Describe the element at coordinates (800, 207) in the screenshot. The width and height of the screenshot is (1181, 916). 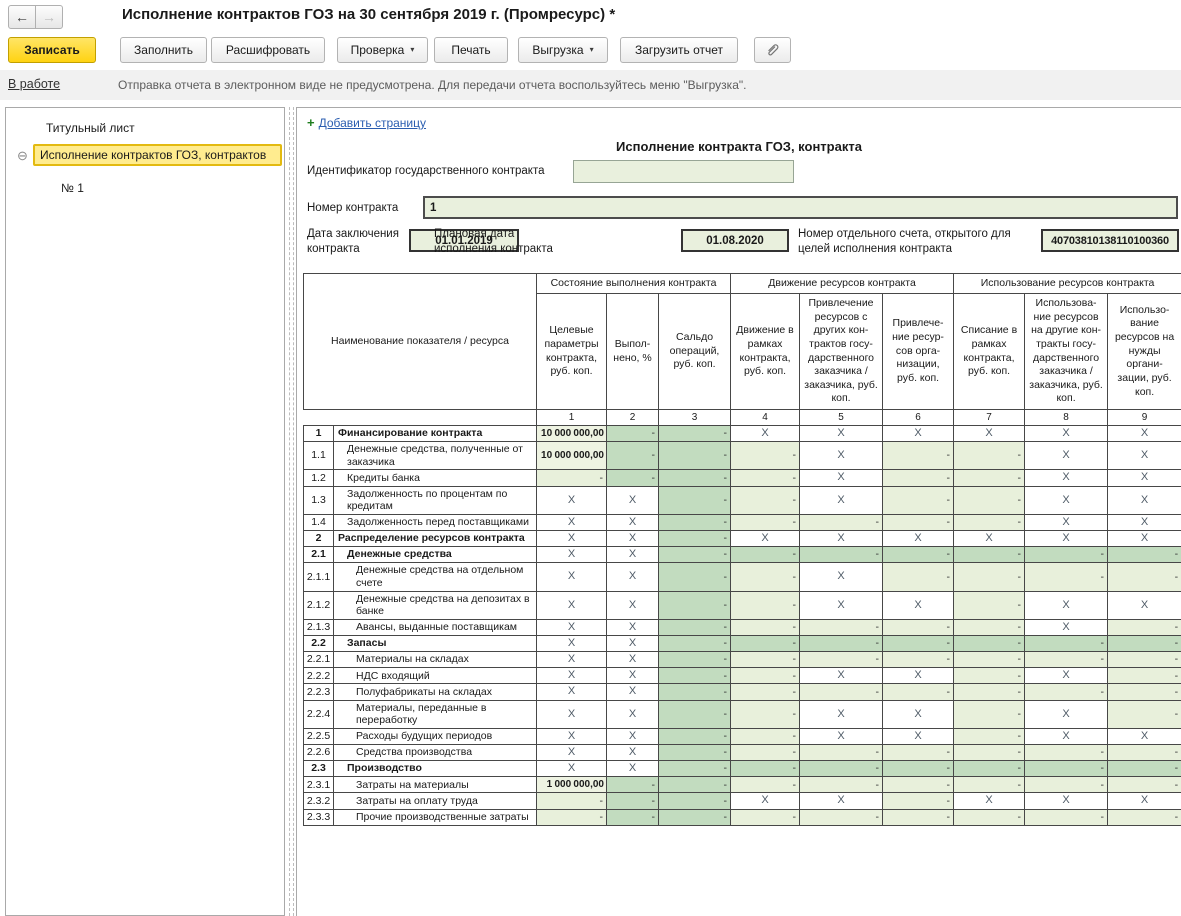
I see `contract-number-input: 1` at that location.